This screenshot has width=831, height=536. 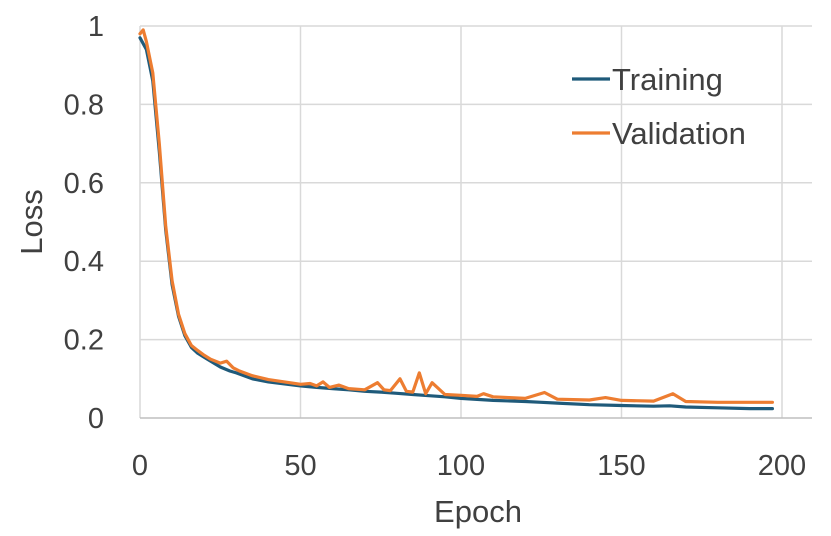 I want to click on x-tick-label: 200, so click(x=782, y=466).